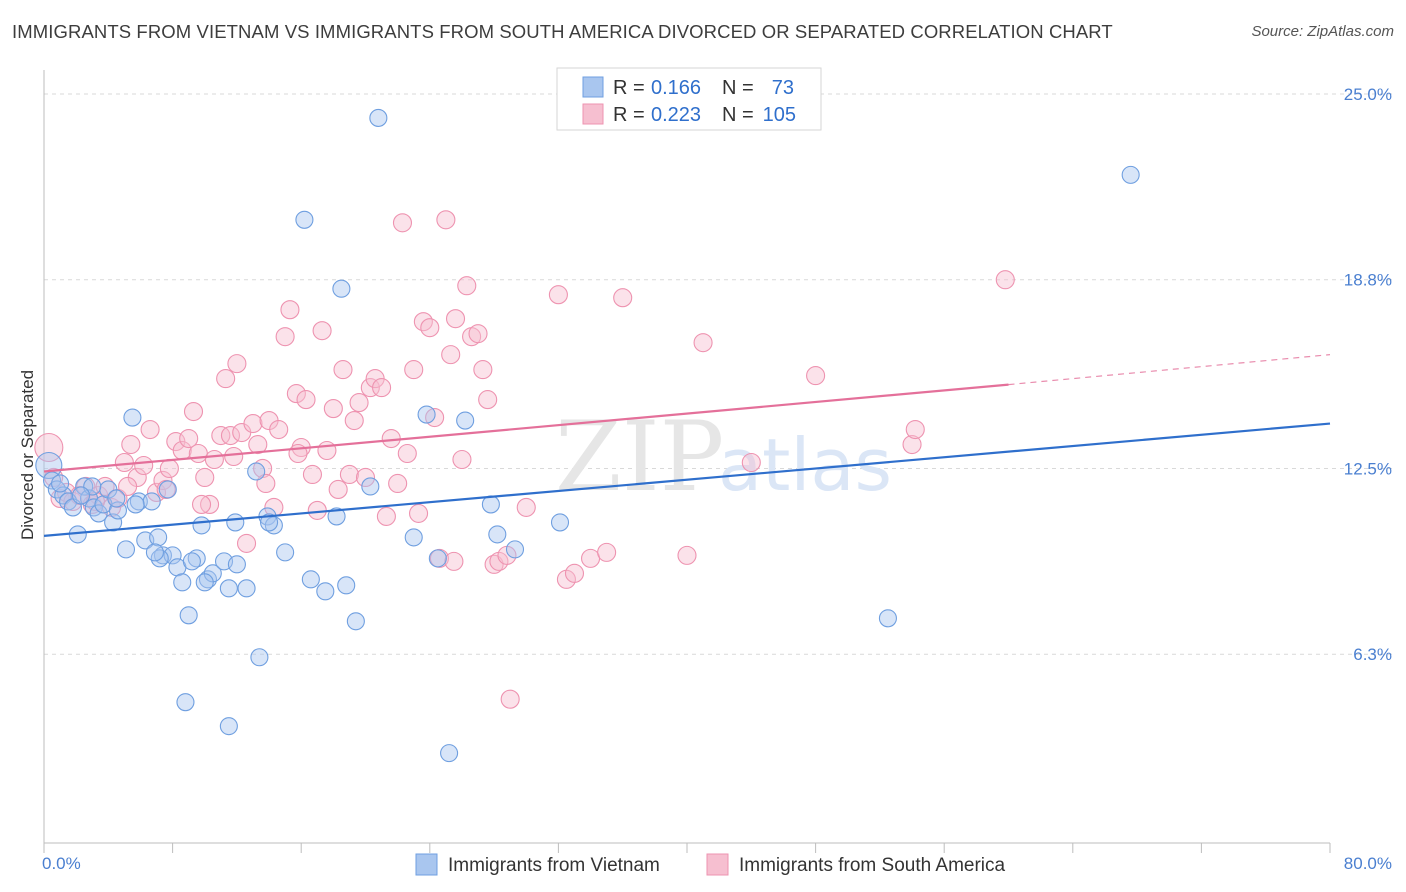 The width and height of the screenshot is (1406, 892). What do you see at coordinates (629, 88) in the screenshot?
I see `legend-r-label-1: R =` at bounding box center [629, 88].